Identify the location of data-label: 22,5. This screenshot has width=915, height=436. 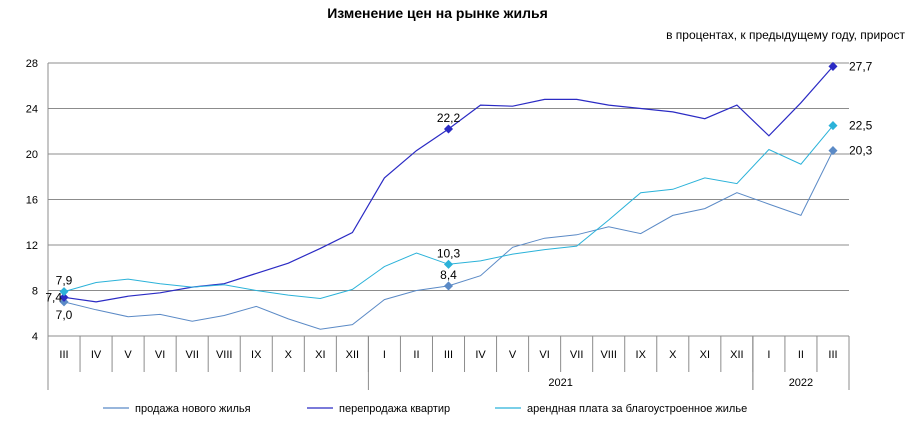
(861, 126).